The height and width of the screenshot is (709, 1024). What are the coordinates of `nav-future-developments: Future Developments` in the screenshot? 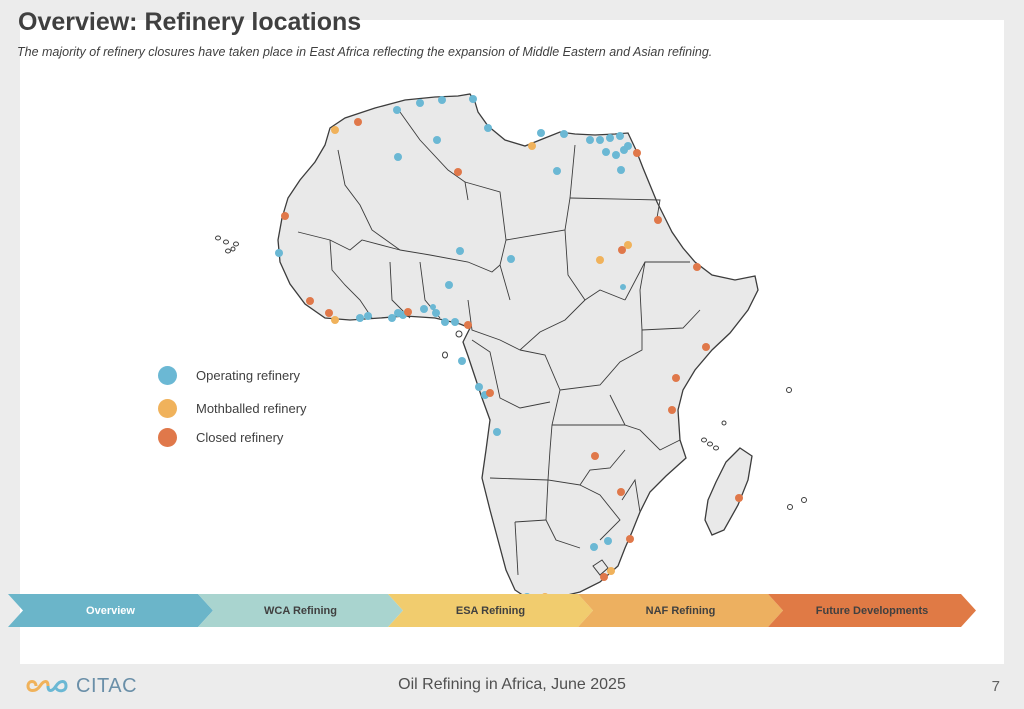 It's located at (872, 610).